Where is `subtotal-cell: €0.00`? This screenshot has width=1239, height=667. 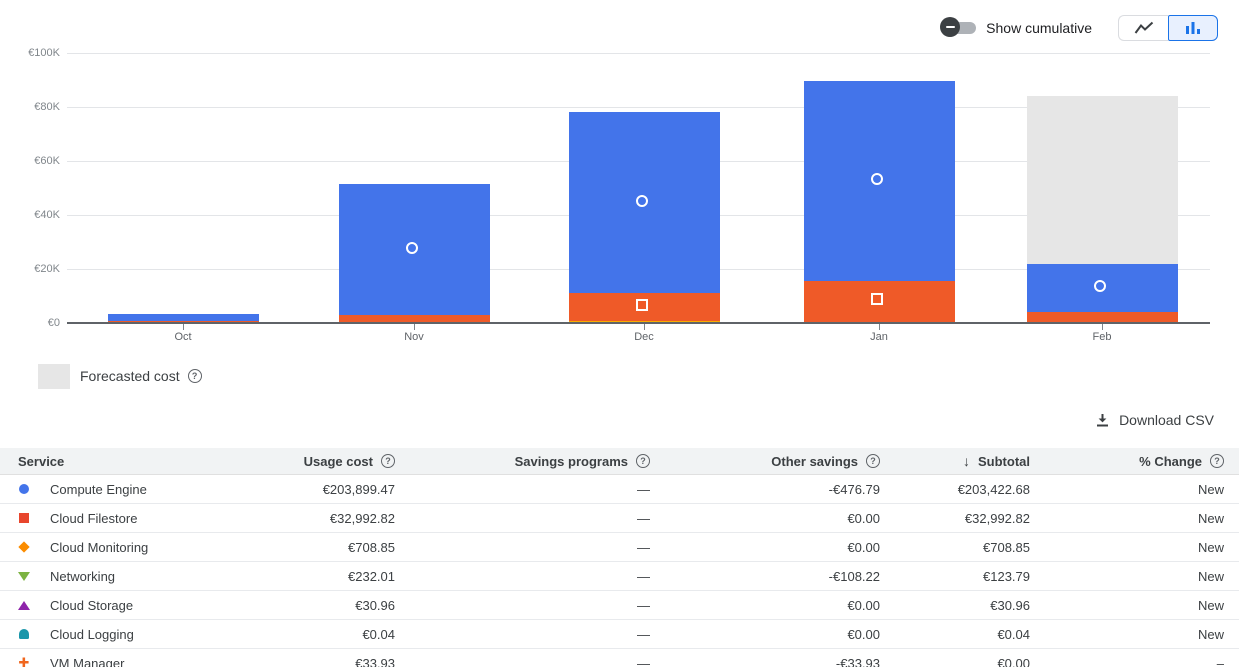 subtotal-cell: €0.00 is located at coordinates (1013, 661).